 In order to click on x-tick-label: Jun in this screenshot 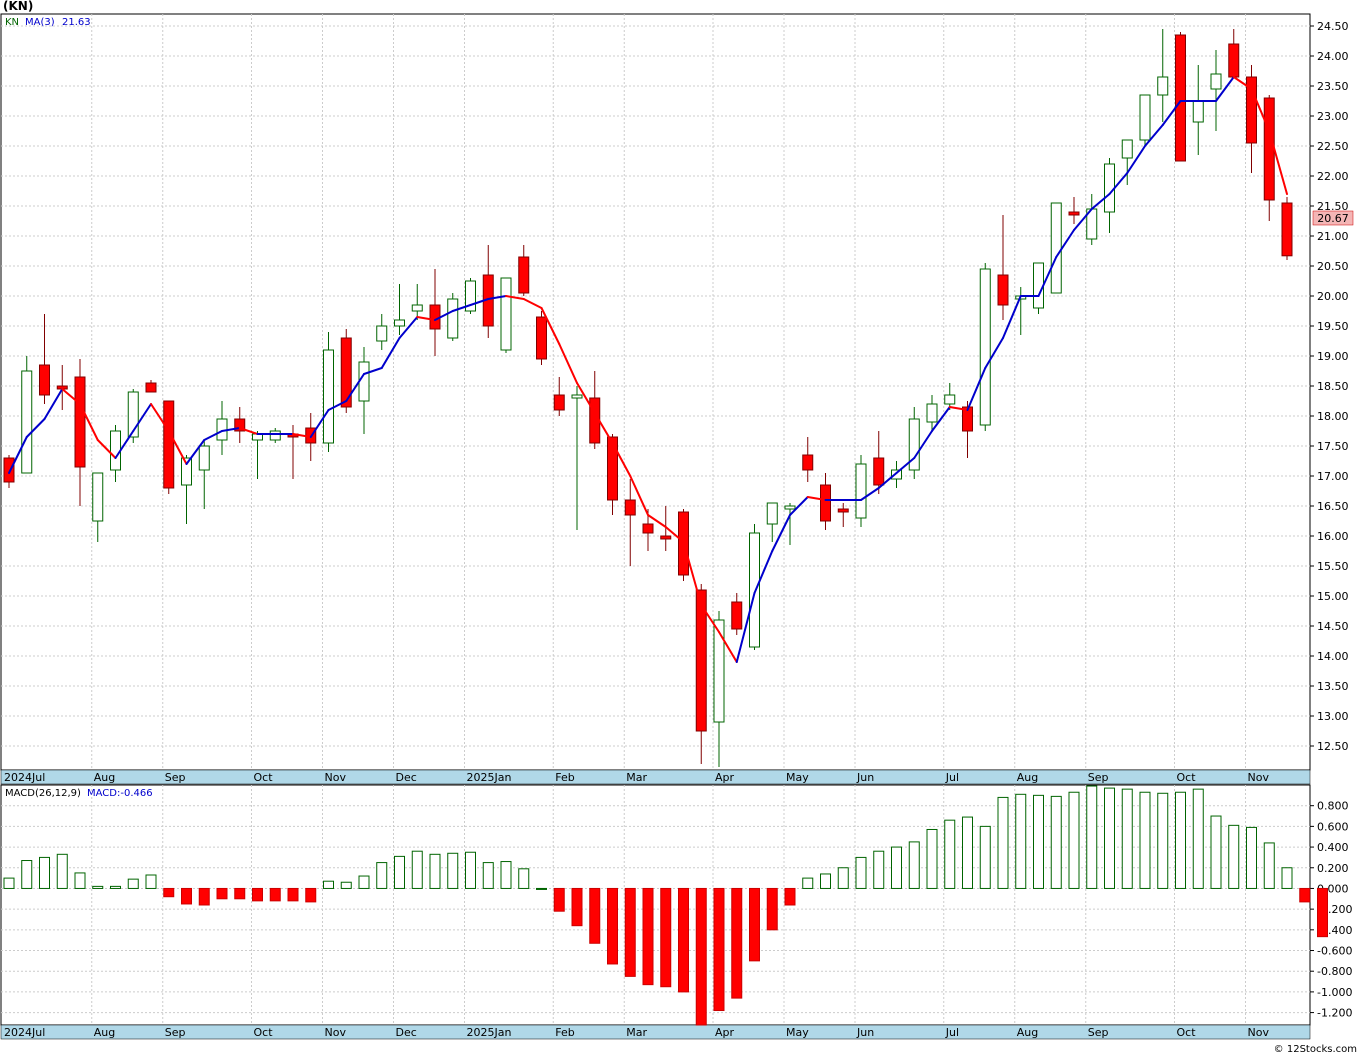, I will do `click(865, 777)`.